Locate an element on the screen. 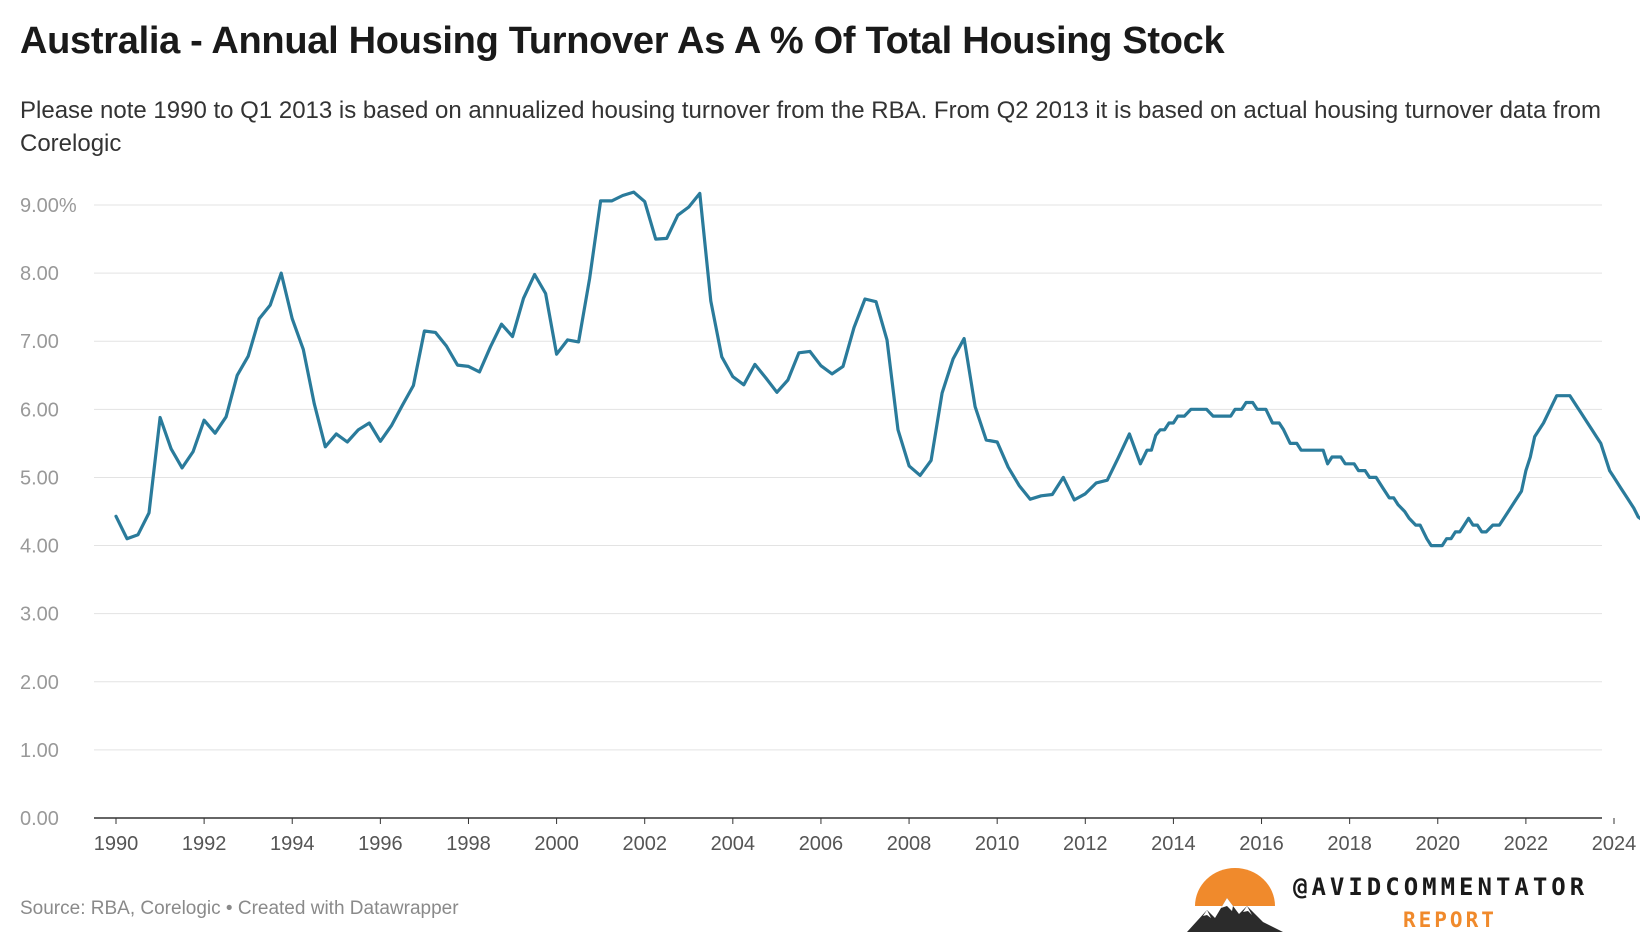 This screenshot has height=940, width=1640. x-tick-label: 2000 is located at coordinates (556, 844).